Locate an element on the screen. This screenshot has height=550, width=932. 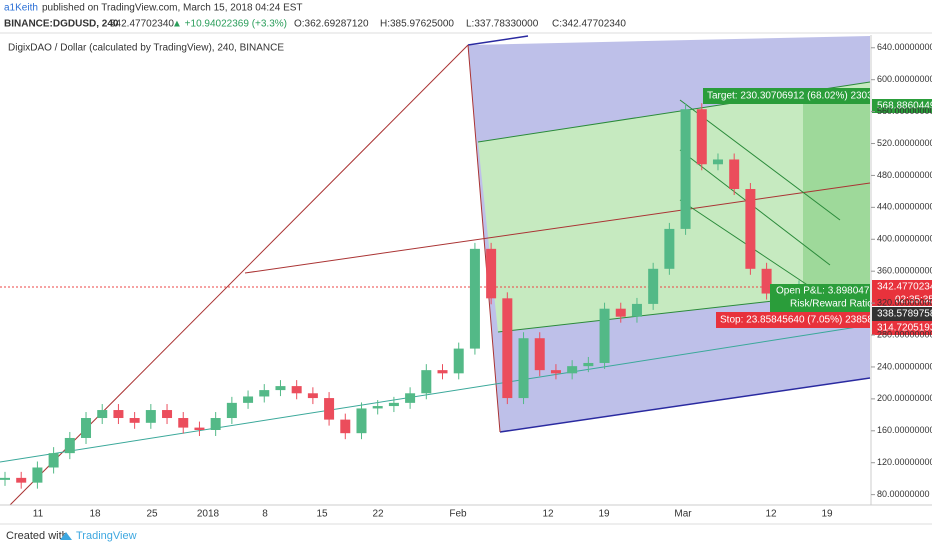
y-tick-label: 160.00000000 is located at coordinates (904, 430).